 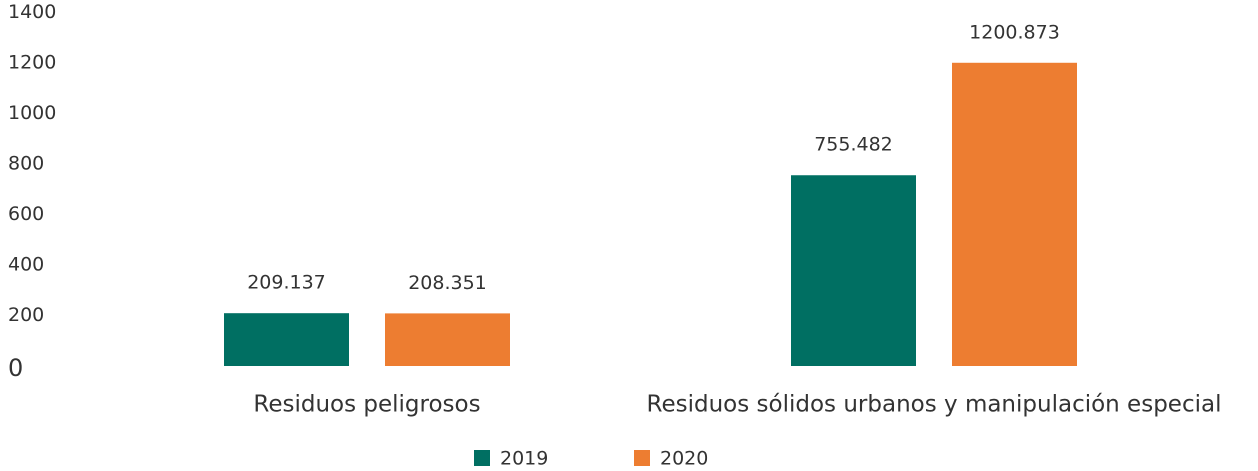 I want to click on data-label: 208.351, so click(x=447, y=283).